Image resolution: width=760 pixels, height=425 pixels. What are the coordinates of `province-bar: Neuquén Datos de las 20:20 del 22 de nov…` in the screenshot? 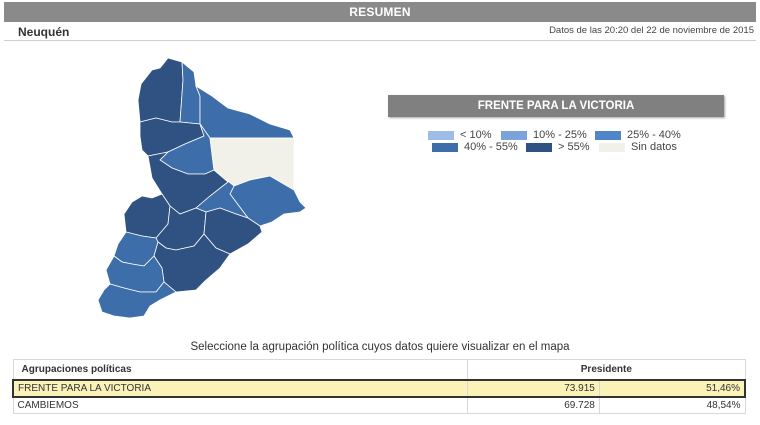 It's located at (380, 32).